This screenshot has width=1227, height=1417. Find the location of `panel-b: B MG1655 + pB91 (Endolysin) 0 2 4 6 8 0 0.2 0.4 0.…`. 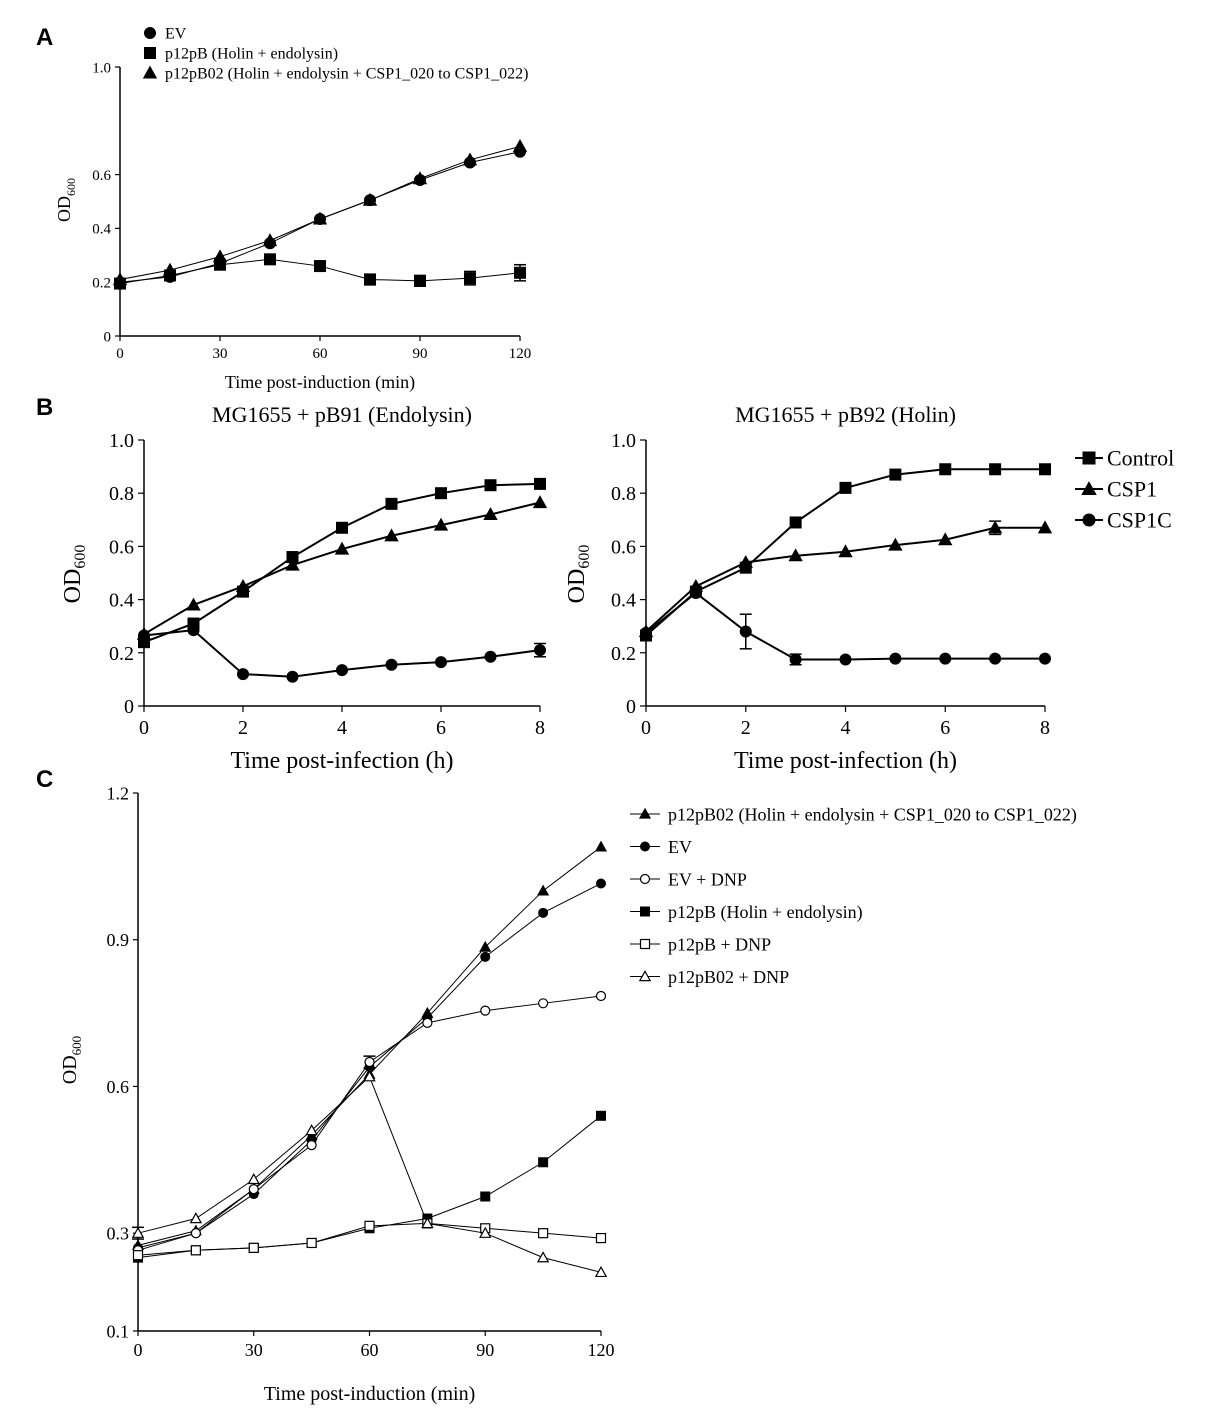

panel-b: B MG1655 + pB91 (Endolysin) 0 2 4 6 8 0 0.2 0.4 0.… is located at coordinates (292, 584).